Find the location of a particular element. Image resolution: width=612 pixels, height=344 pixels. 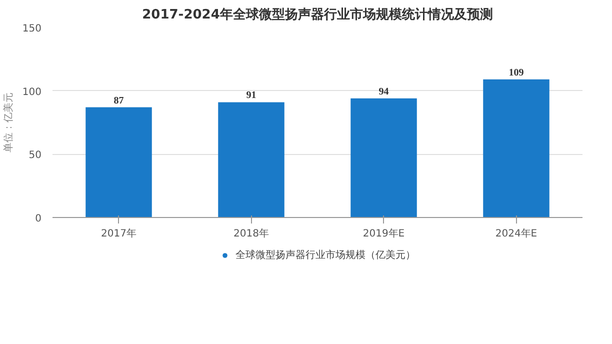

x-tick-label: 2017年 is located at coordinates (118, 234).